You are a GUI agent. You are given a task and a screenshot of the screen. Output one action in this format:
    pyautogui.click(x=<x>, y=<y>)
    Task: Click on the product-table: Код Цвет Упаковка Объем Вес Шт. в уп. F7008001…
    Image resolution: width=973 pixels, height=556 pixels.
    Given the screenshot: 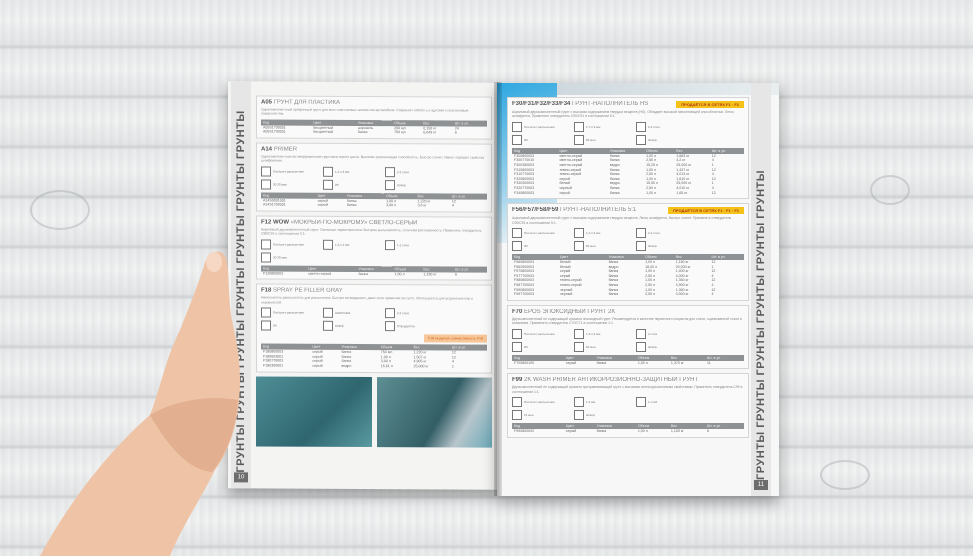 What is the action you would take?
    pyautogui.click(x=628, y=360)
    